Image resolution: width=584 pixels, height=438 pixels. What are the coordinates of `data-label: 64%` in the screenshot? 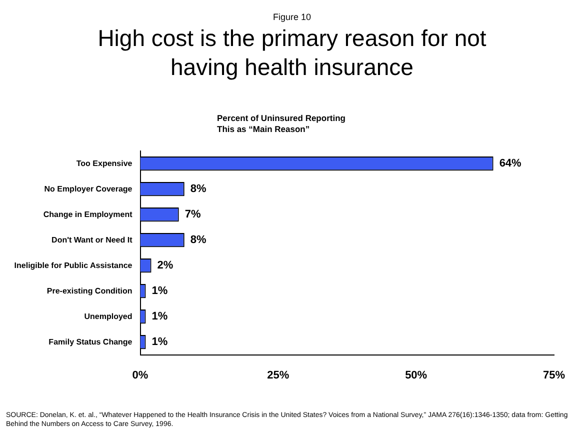 It's located at (510, 164).